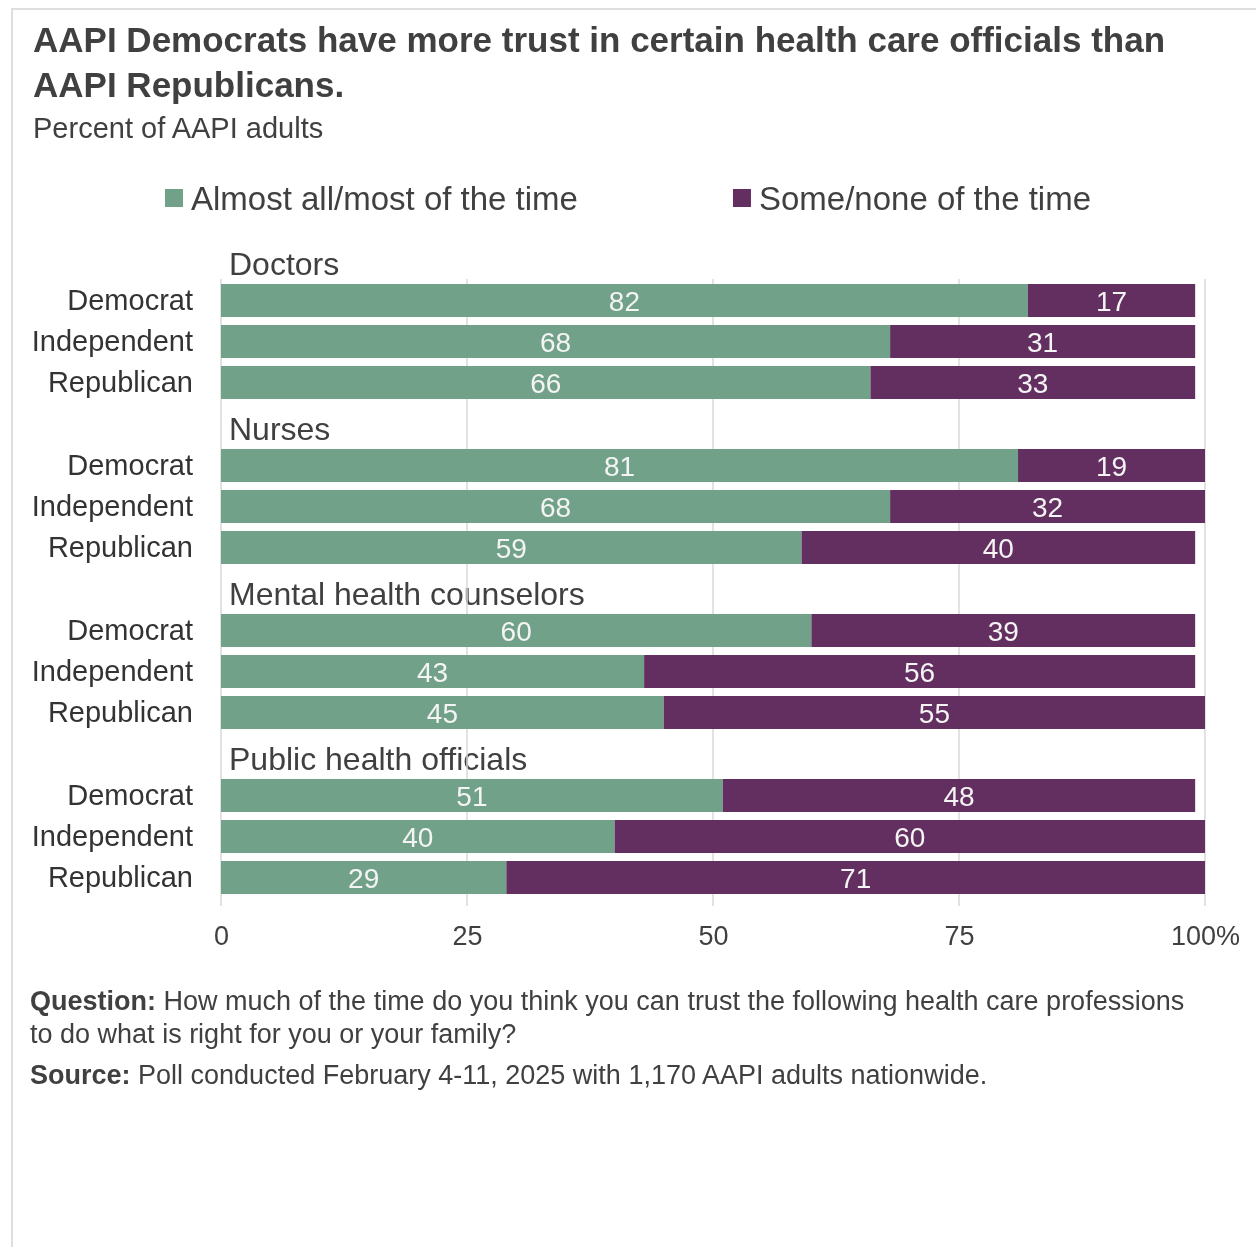 Image resolution: width=1256 pixels, height=1247 pixels. I want to click on data-label: 17, so click(1111, 301).